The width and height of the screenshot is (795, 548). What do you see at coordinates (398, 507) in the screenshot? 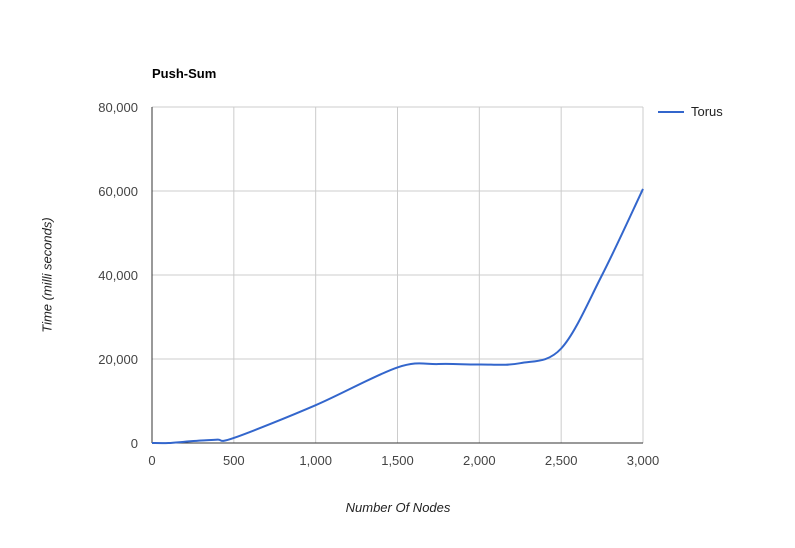
I see `x-axis-label: Number Of Nodes` at bounding box center [398, 507].